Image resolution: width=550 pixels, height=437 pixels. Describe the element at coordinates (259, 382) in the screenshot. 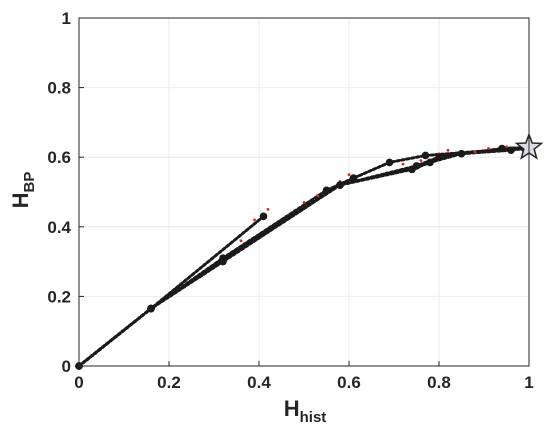

I see `x-tick-label: 0.4` at that location.